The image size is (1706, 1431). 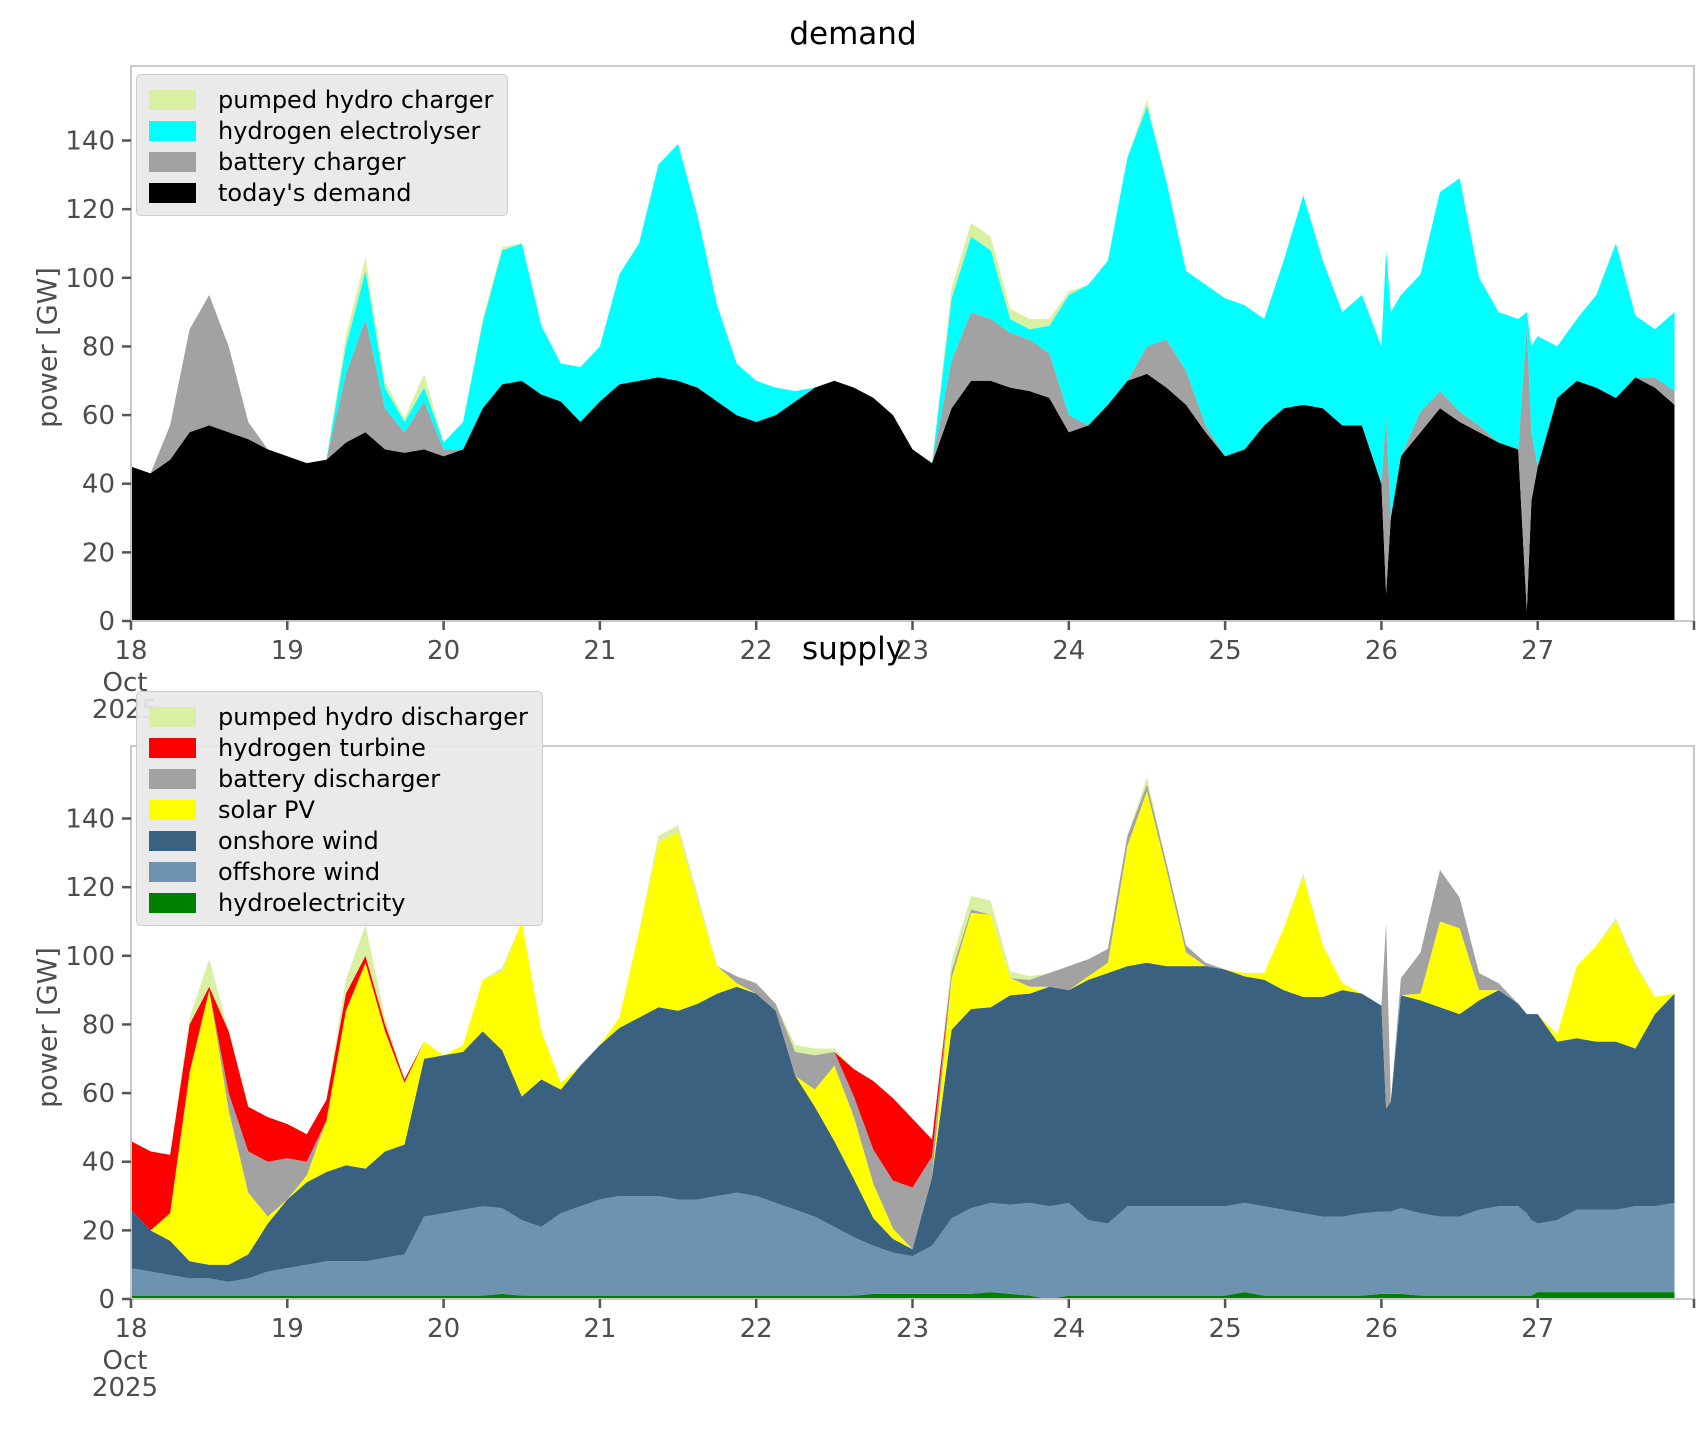 I want to click on legend-item-pumped-hydro-discharger: pumped hydro discharger, so click(x=338, y=716).